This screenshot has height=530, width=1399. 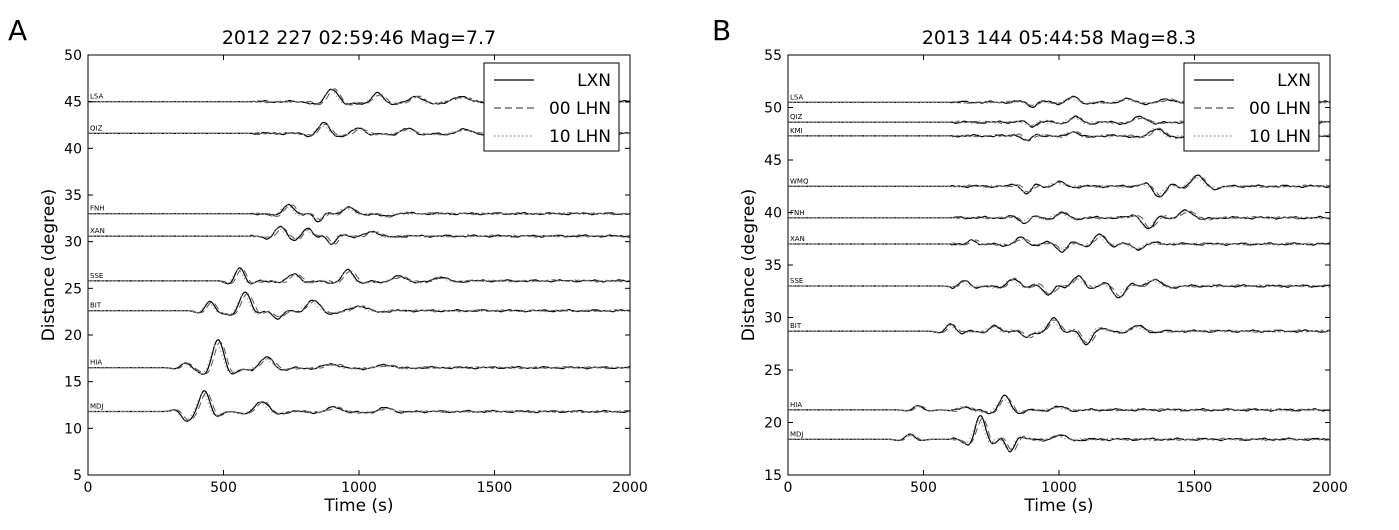 I want to click on station-label: FNH, so click(x=797, y=213).